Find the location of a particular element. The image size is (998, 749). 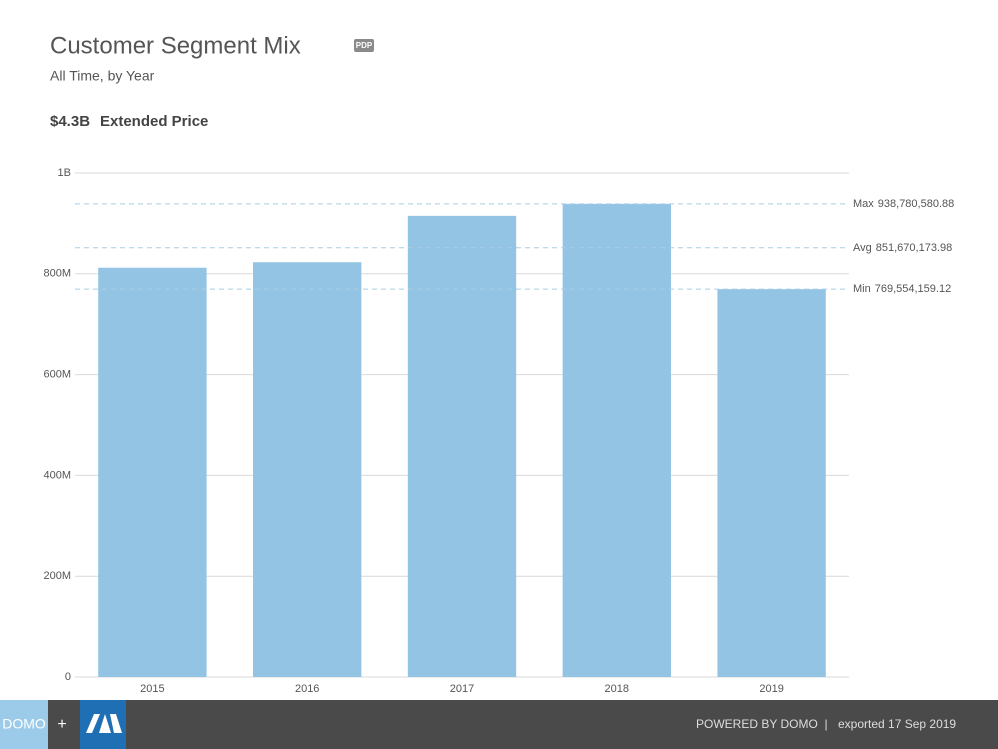

y-tick-label: 200M is located at coordinates (57, 576).